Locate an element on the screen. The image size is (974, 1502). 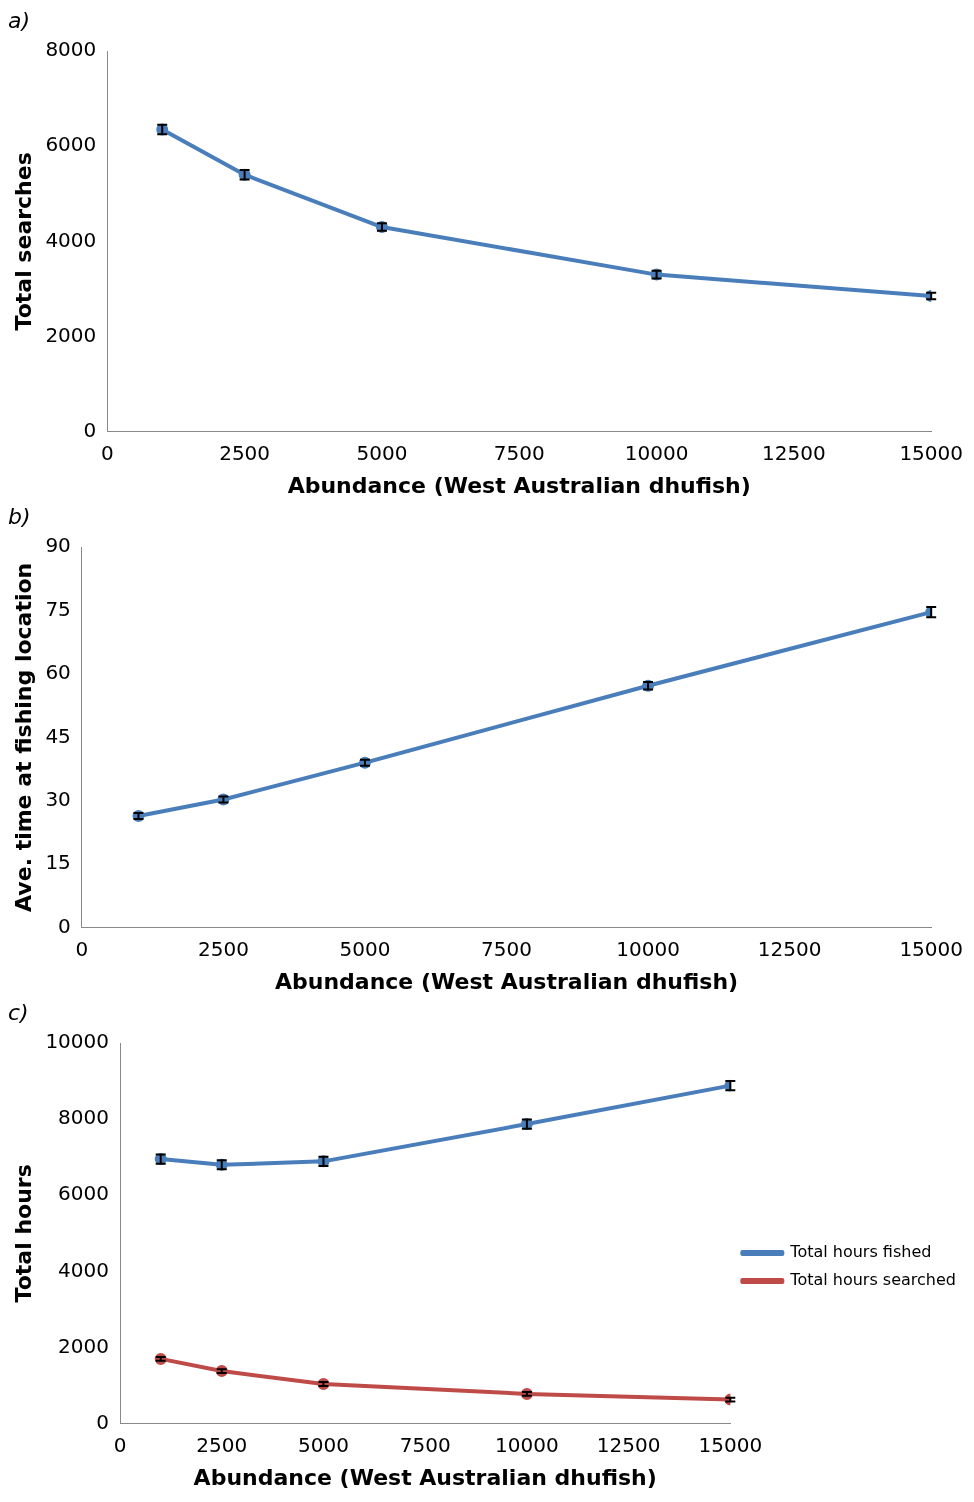
y-tick-label: 60 is located at coordinates (58, 672).